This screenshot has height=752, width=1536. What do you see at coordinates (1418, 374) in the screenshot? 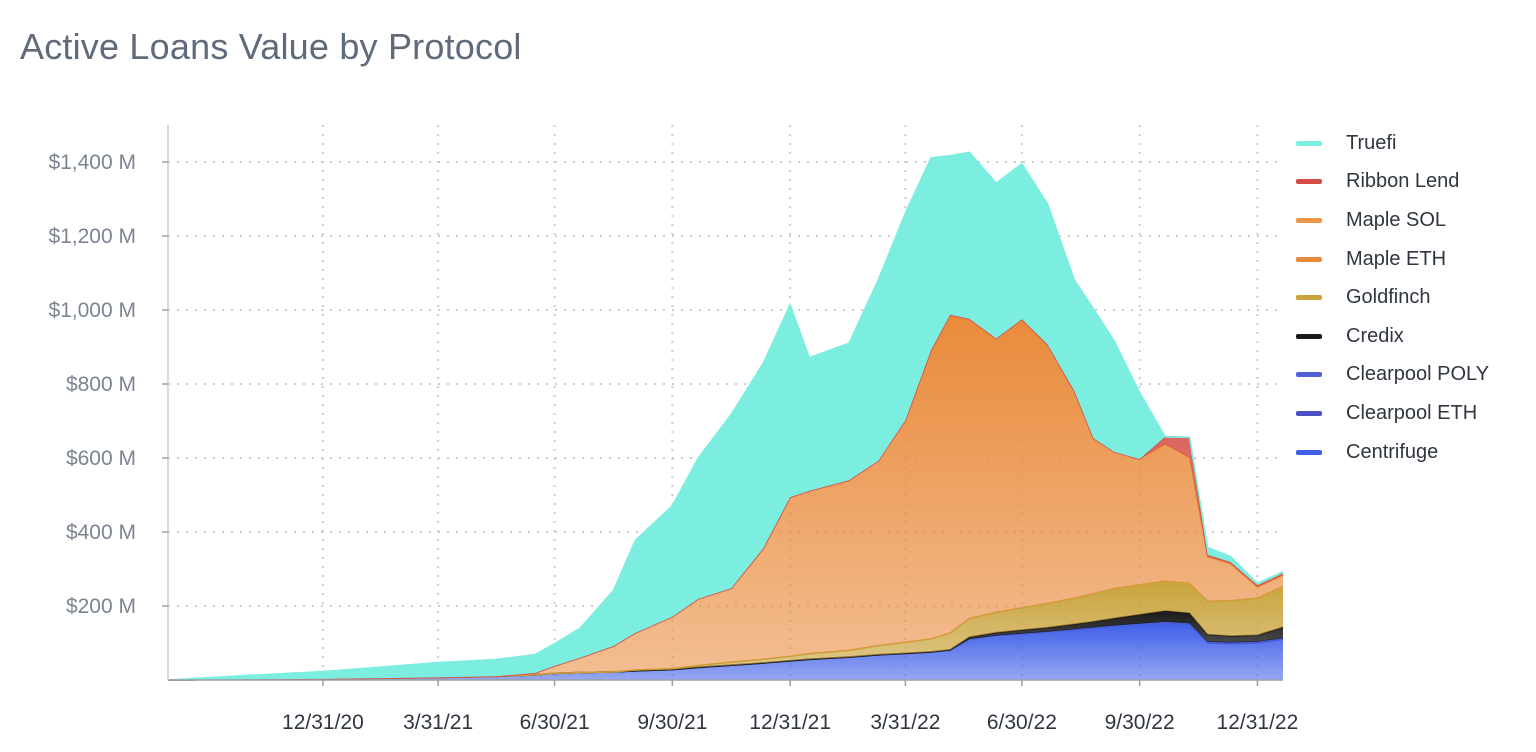
I see `legend-label: Clearpool POLY` at bounding box center [1418, 374].